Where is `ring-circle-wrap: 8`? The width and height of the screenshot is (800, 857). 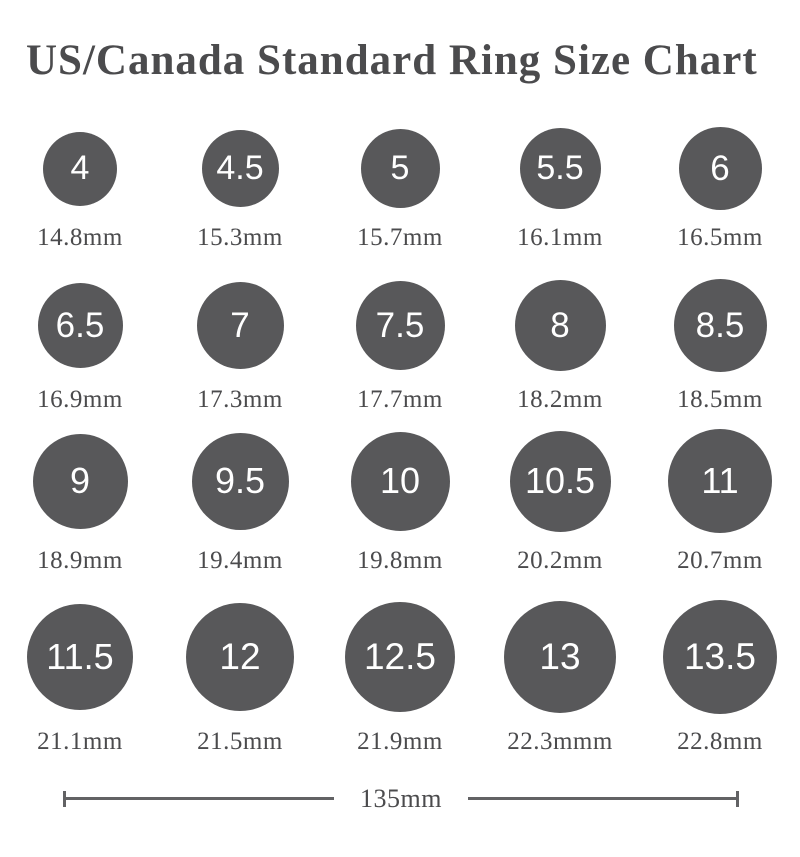
ring-circle-wrap: 8 is located at coordinates (560, 325).